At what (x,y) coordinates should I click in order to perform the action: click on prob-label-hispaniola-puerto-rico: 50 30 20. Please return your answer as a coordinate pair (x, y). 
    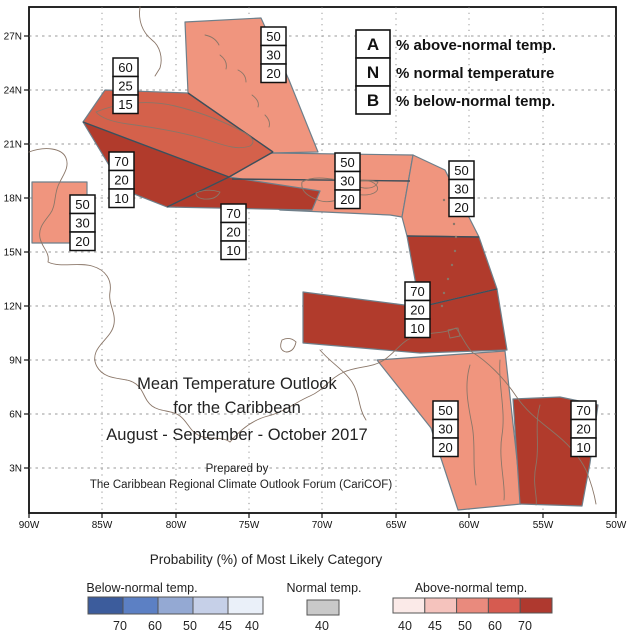
    Looking at the image, I should click on (347, 181).